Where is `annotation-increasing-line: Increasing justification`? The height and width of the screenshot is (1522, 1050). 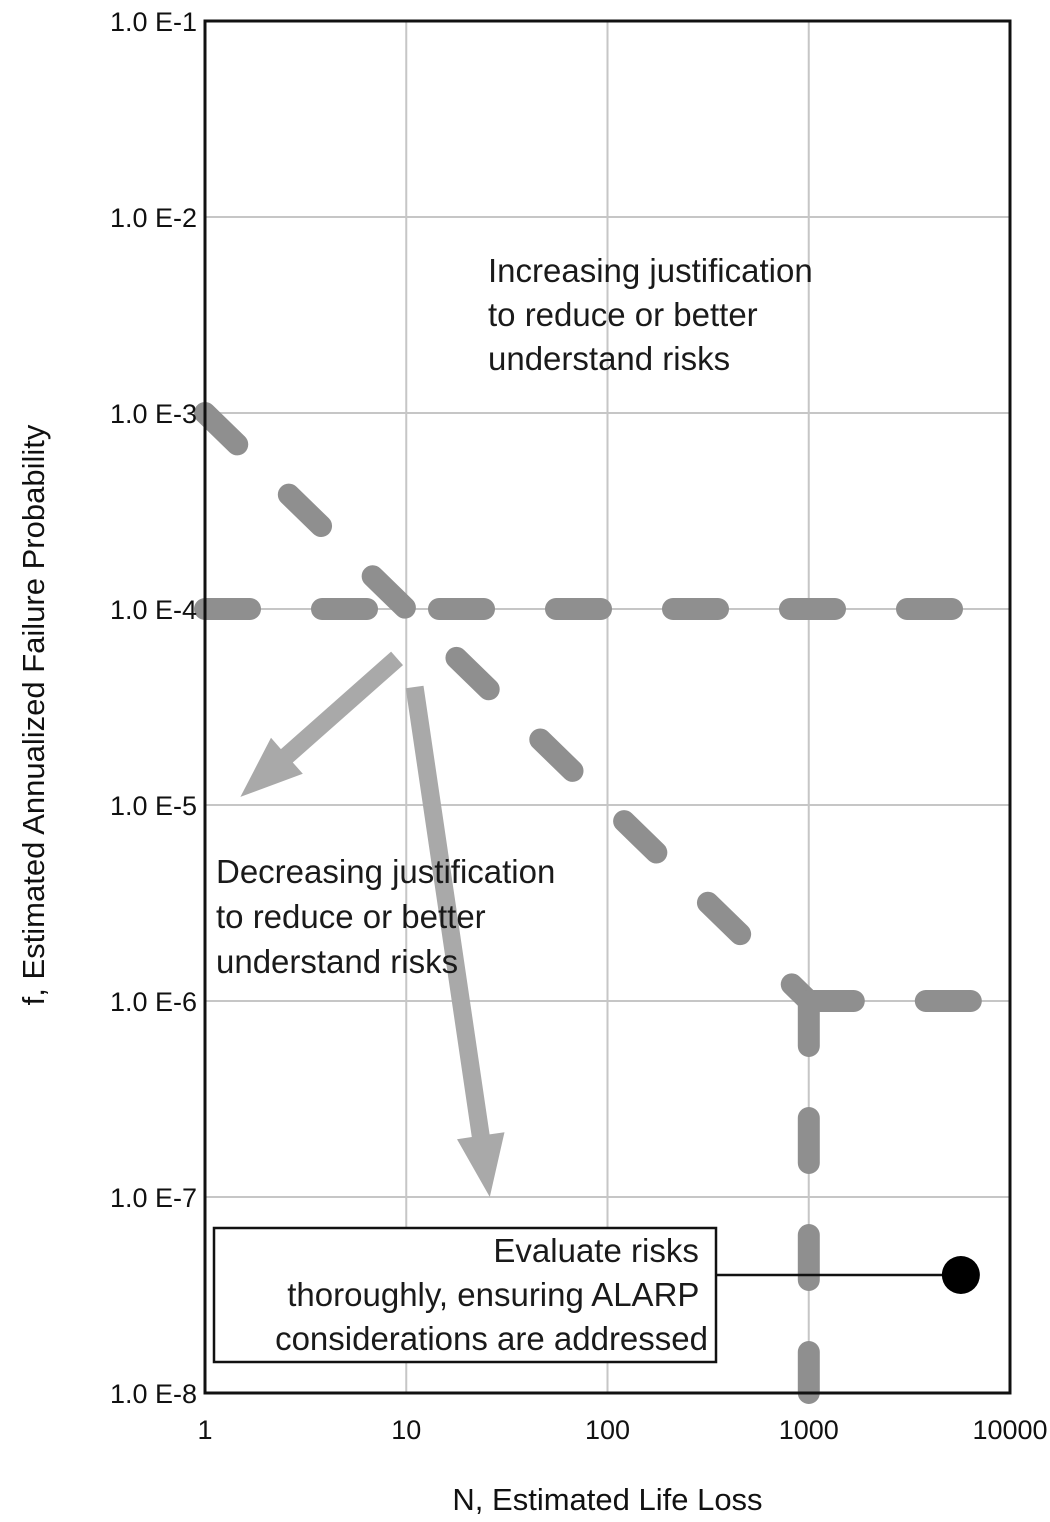 annotation-increasing-line: Increasing justification is located at coordinates (650, 270).